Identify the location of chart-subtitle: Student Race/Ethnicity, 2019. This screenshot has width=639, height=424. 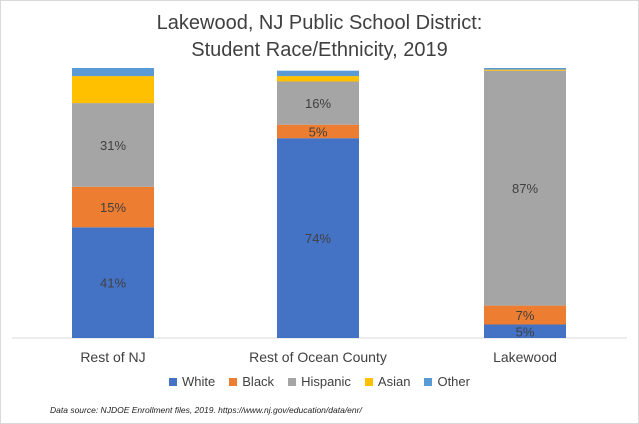
(319, 50).